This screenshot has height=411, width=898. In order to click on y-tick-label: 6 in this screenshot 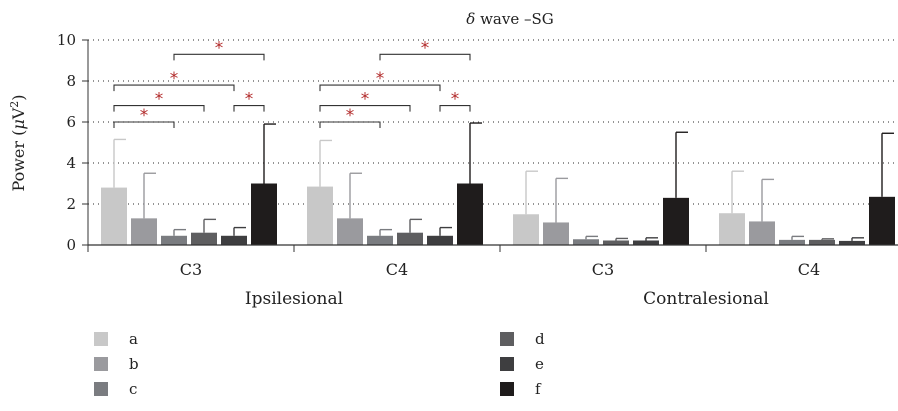, I will do `click(71, 122)`.